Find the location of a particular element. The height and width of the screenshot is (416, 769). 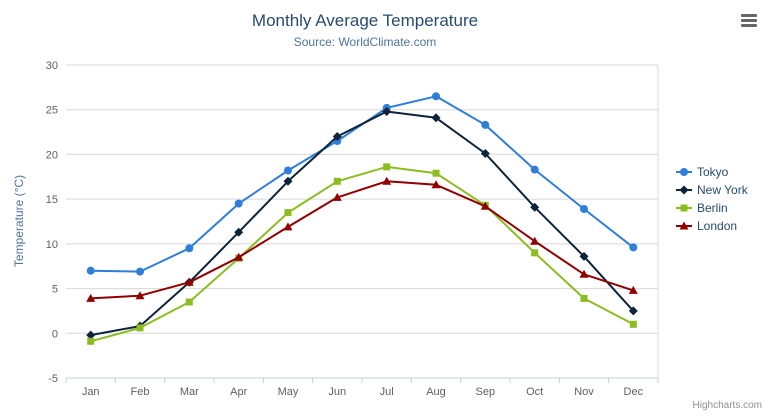

x-axis-tick-label: Aug is located at coordinates (436, 392).